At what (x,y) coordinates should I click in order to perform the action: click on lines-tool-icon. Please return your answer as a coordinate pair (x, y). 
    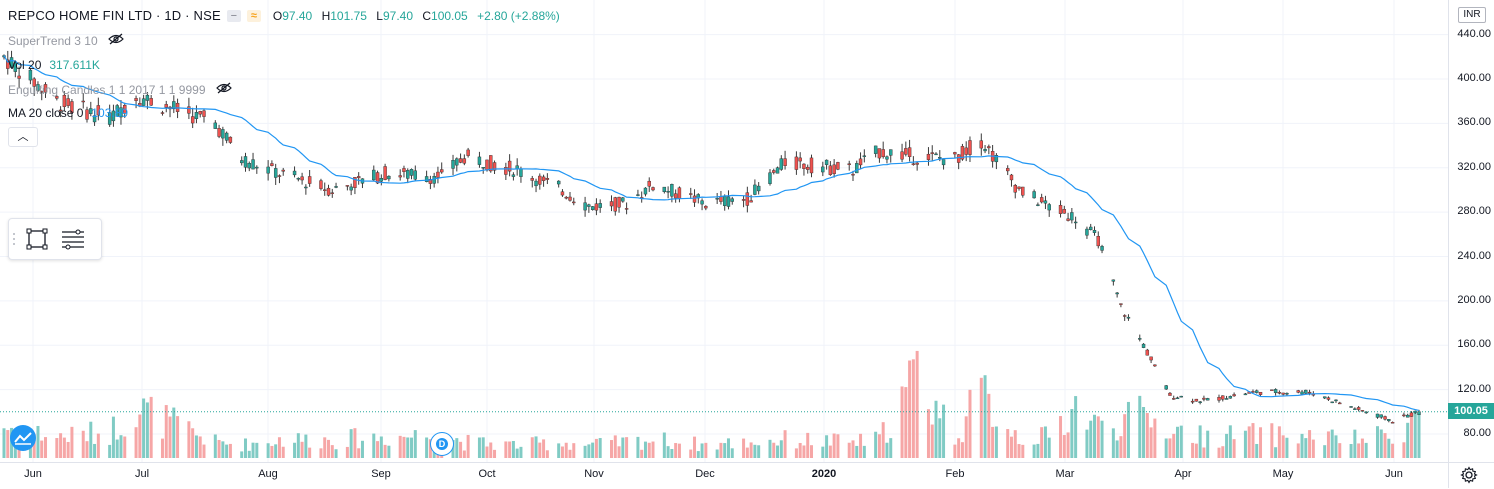
    Looking at the image, I should click on (73, 239).